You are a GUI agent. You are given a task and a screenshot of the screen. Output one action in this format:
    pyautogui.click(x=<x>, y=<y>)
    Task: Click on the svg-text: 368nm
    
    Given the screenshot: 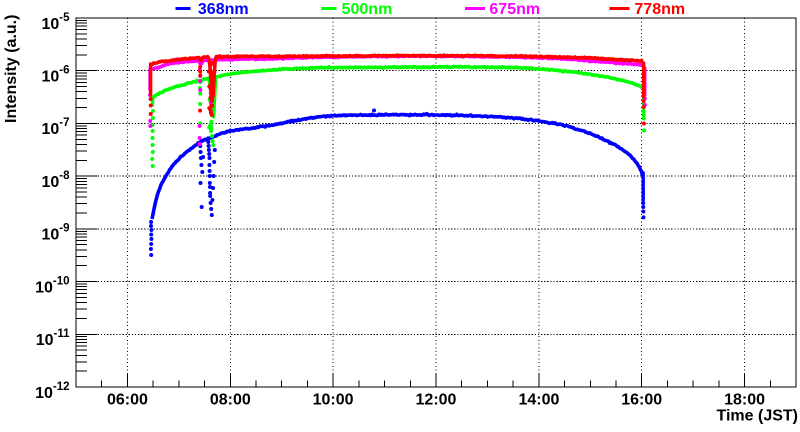 What is the action you would take?
    pyautogui.click(x=223, y=9)
    